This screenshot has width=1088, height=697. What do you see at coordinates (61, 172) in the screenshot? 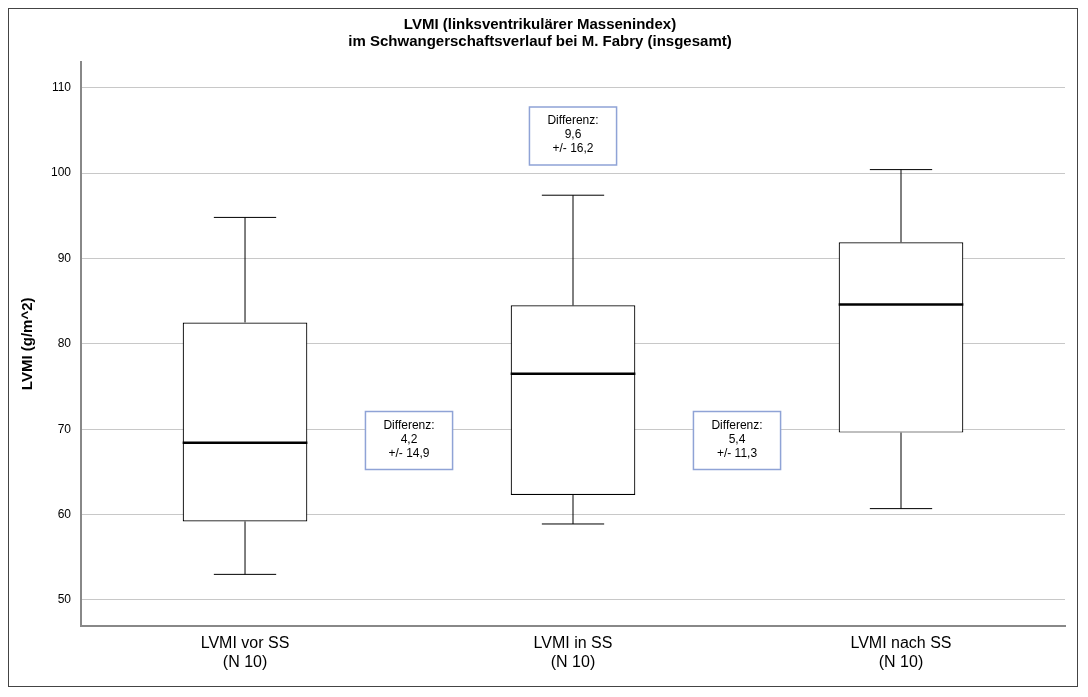
I see `y-tick-label: 100` at bounding box center [61, 172].